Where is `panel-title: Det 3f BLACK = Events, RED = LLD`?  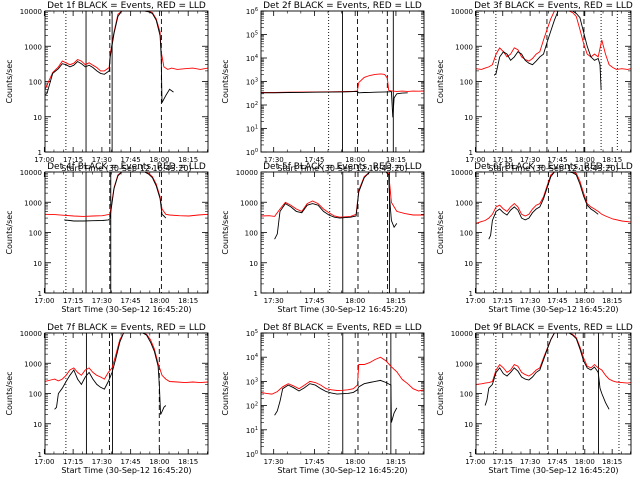
panel-title: Det 3f BLACK = Events, RED = LLD is located at coordinates (553, 6).